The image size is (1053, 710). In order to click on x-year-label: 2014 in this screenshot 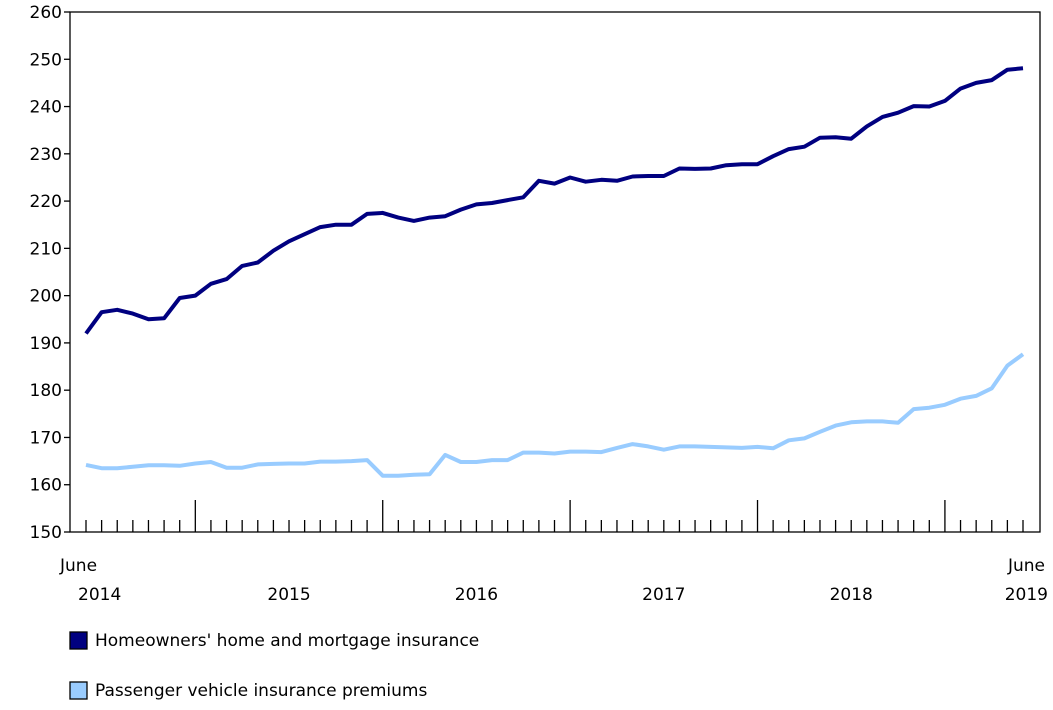, I will do `click(99, 595)`.